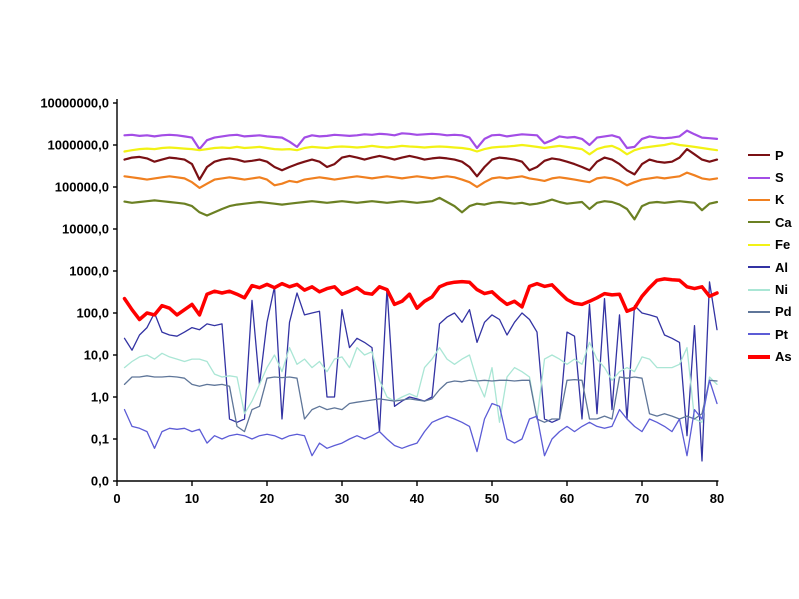 The image size is (799, 599). Describe the element at coordinates (420, 299) in the screenshot. I see `series-line-As` at that location.